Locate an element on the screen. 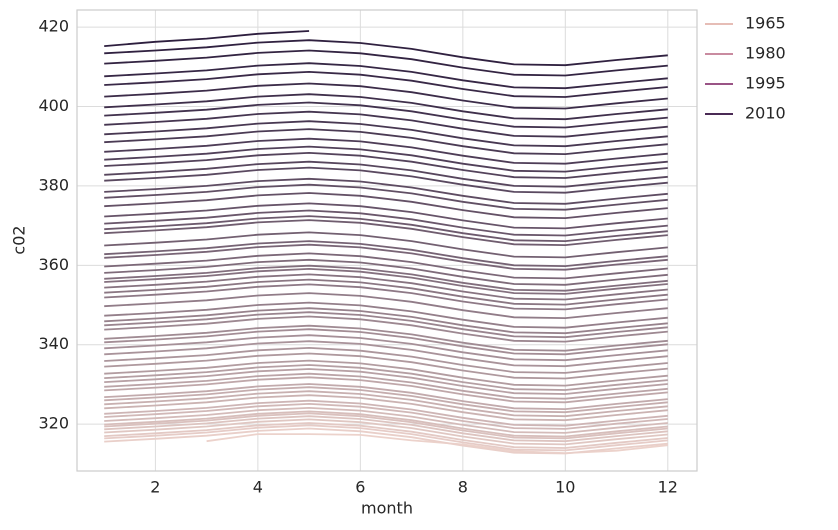 The image size is (838, 530). y-tick-label: 320 is located at coordinates (53, 423).